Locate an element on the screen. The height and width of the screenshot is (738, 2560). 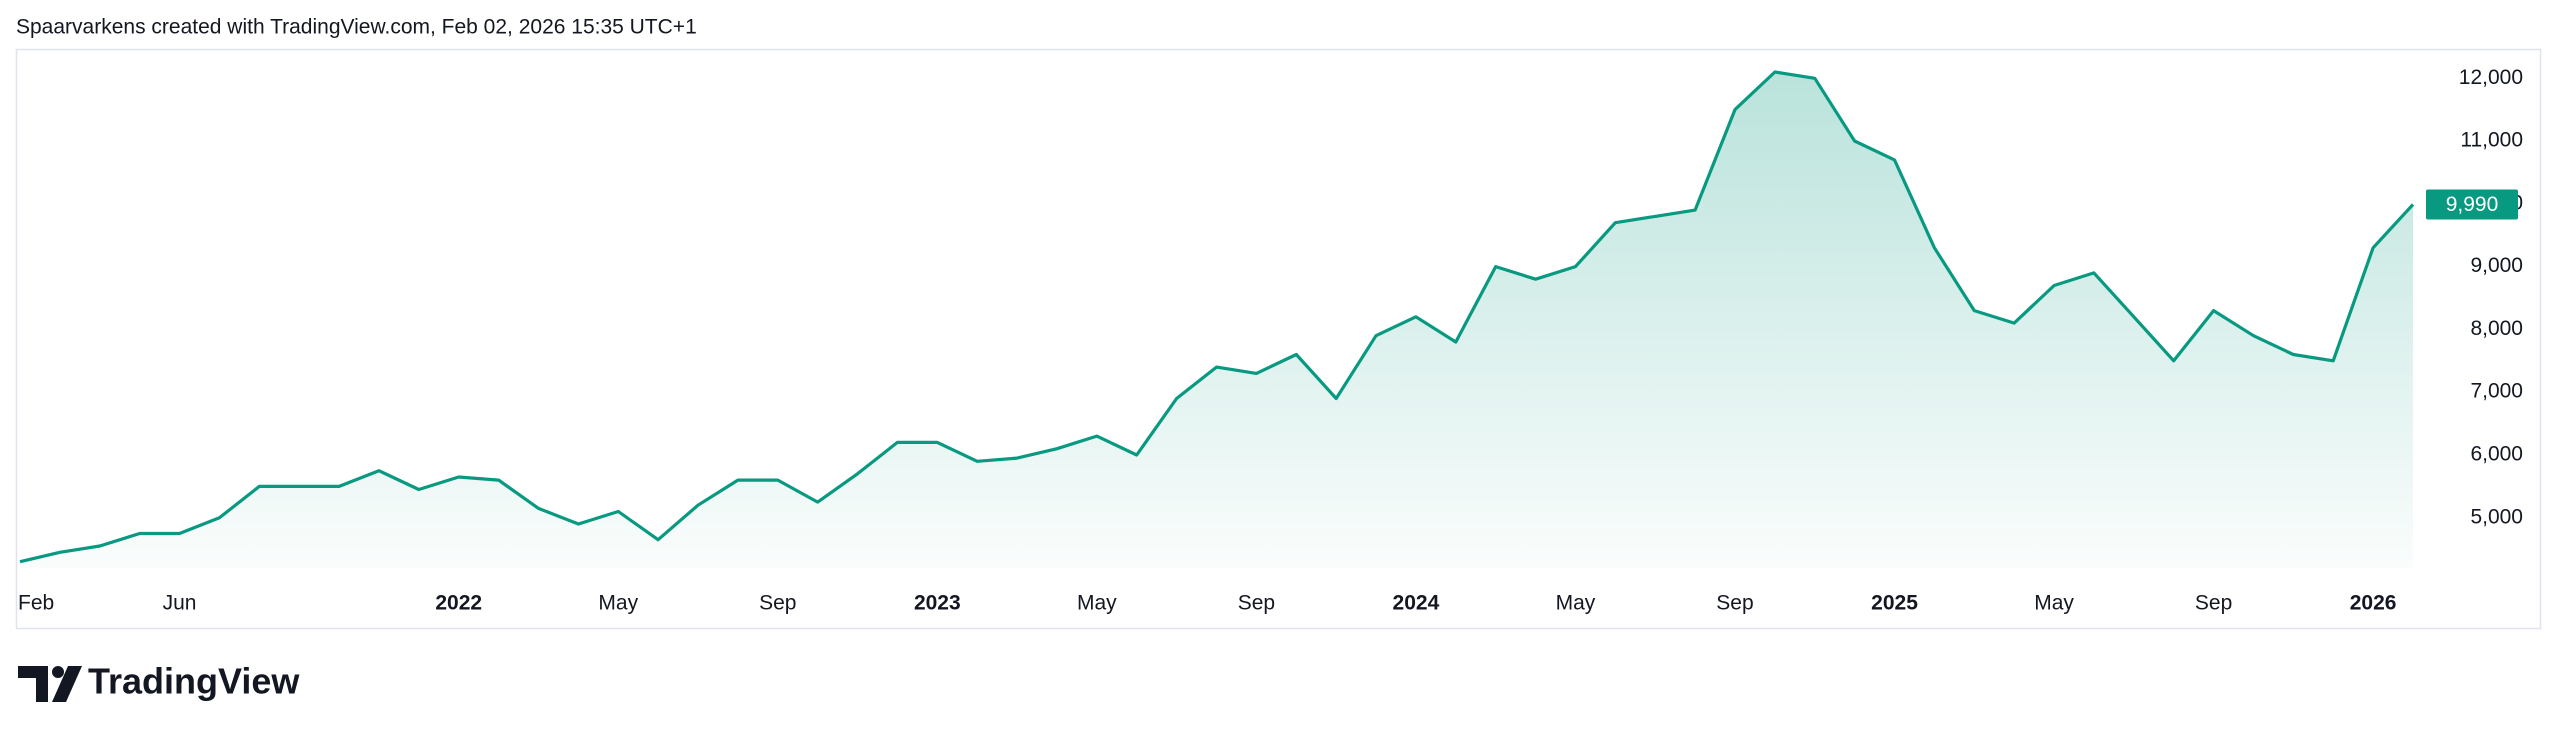
x-tick-label: 2026 is located at coordinates (2373, 603).